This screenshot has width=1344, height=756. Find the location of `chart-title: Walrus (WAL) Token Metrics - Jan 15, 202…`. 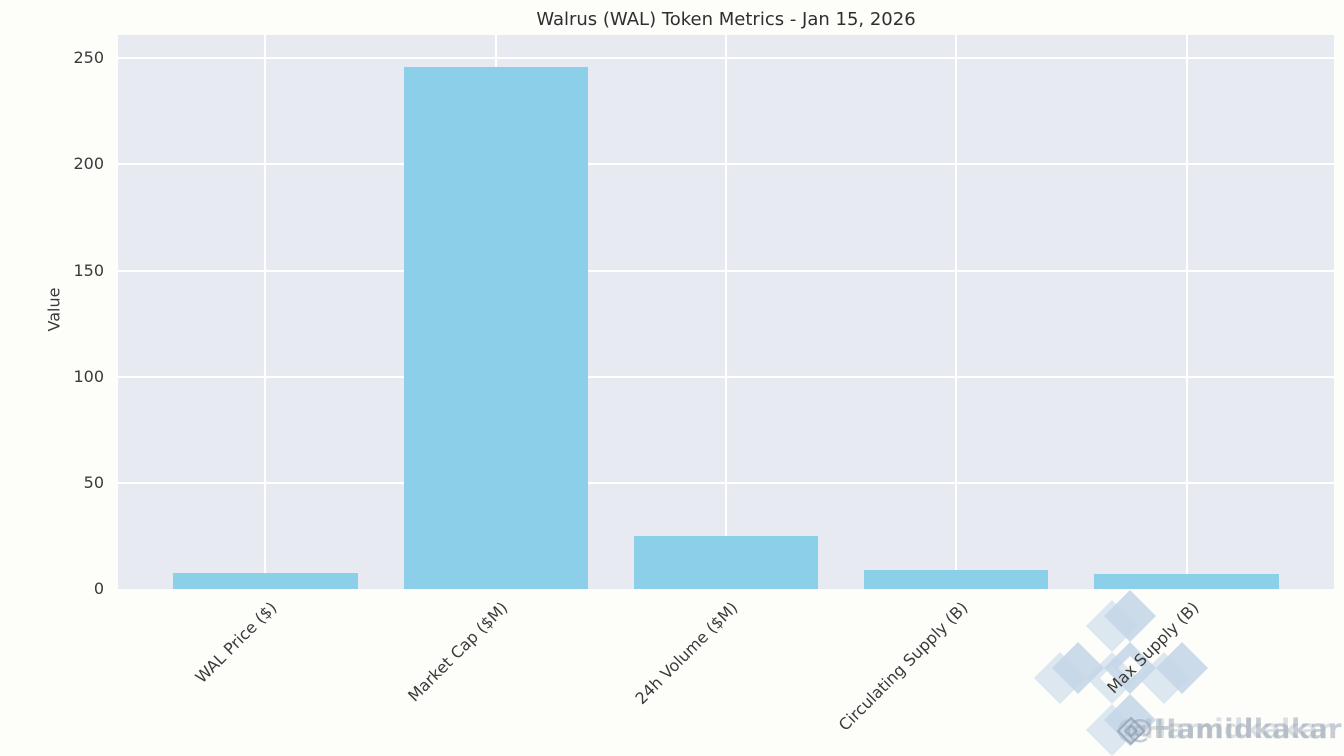

chart-title: Walrus (WAL) Token Metrics - Jan 15, 202… is located at coordinates (726, 19).